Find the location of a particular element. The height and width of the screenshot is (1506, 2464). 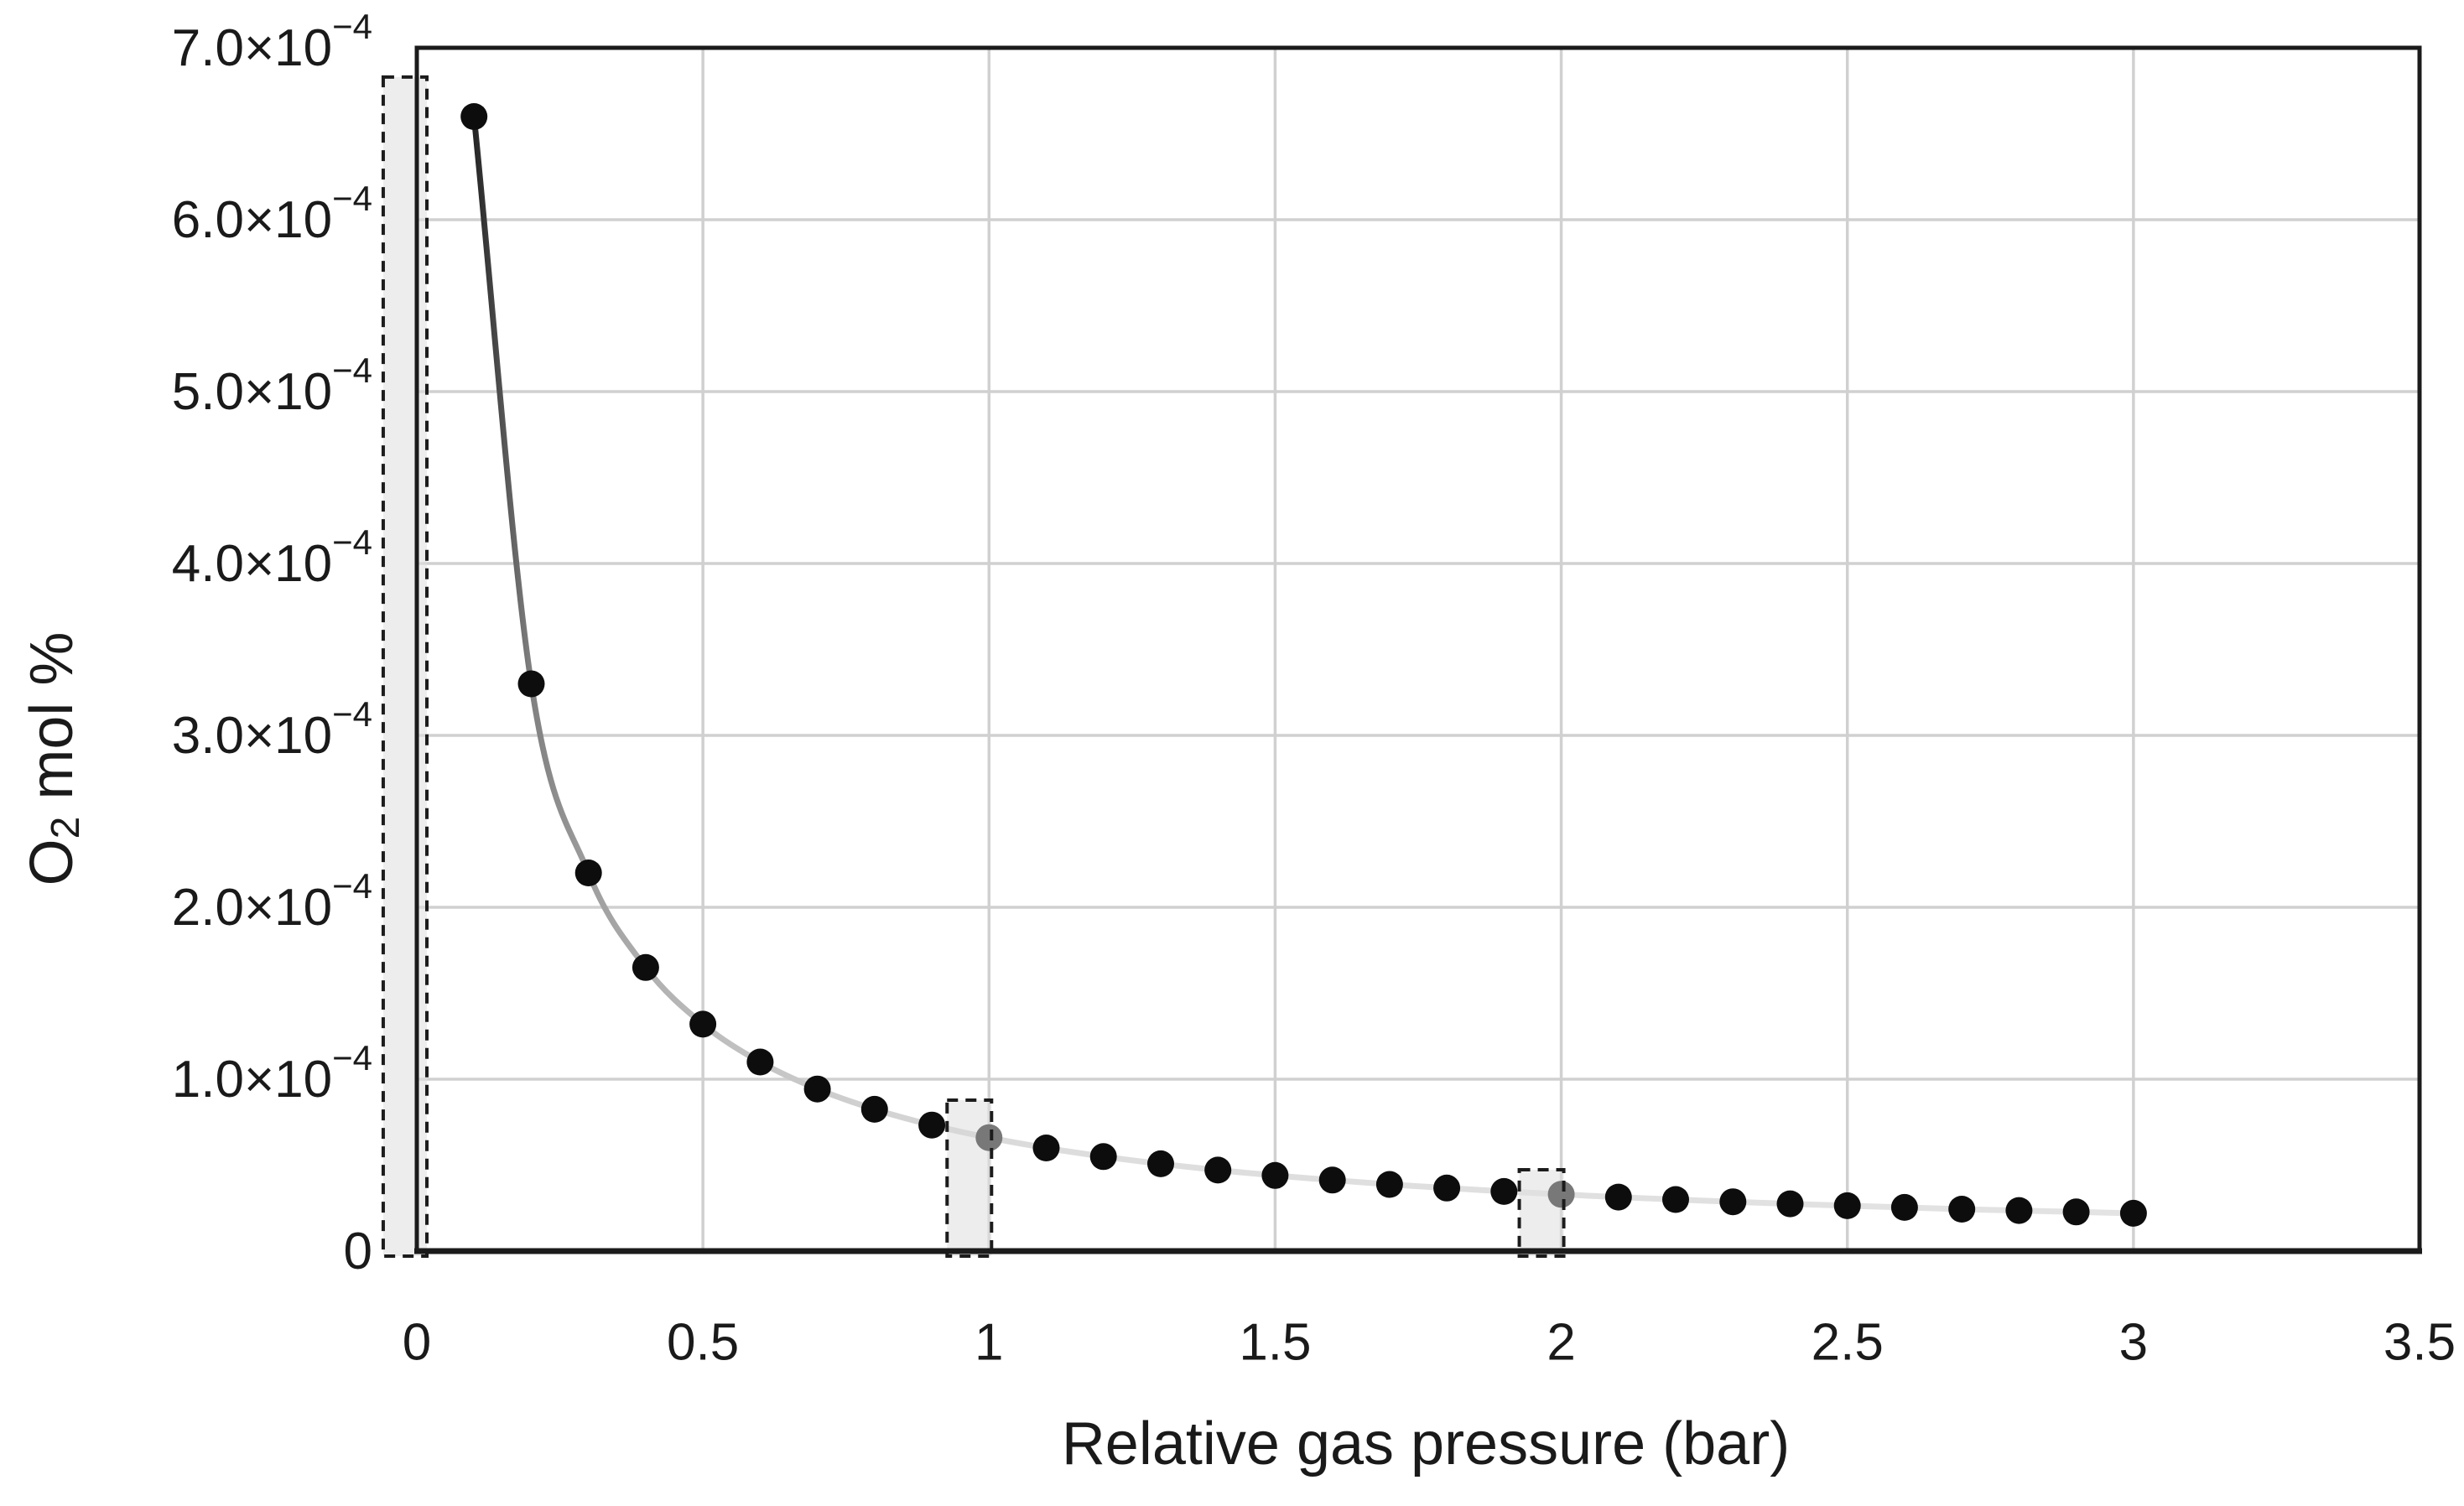

y-tick-mantissa: 7.0×10 is located at coordinates (252, 48).